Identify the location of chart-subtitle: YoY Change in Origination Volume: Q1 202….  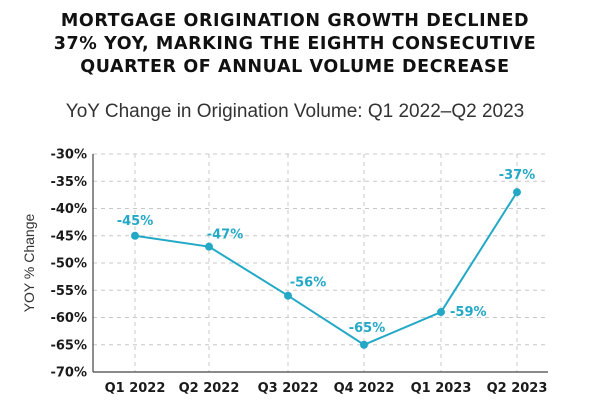
(295, 111).